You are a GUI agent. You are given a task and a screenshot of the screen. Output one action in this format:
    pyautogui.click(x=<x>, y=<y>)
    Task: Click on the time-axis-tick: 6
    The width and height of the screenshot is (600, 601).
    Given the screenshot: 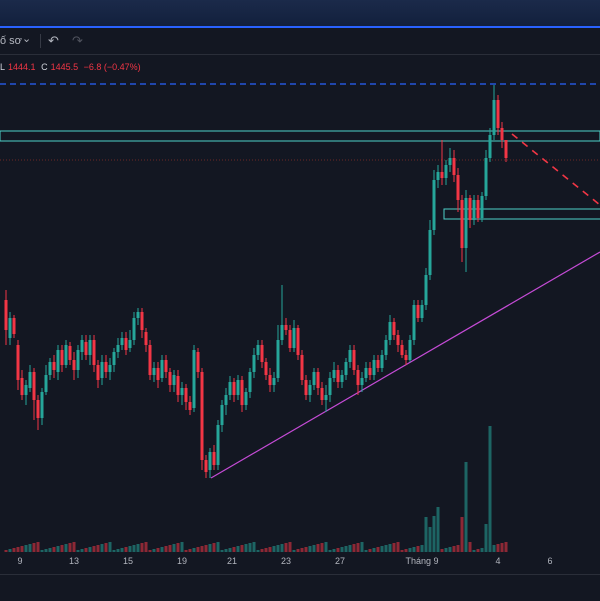 What is the action you would take?
    pyautogui.click(x=550, y=561)
    